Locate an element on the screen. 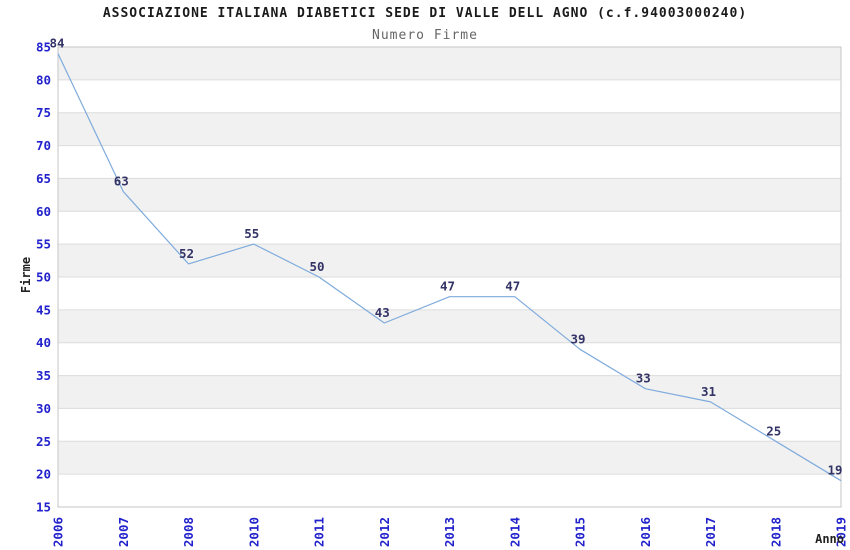  y-tick-label: 85 is located at coordinates (43, 47).